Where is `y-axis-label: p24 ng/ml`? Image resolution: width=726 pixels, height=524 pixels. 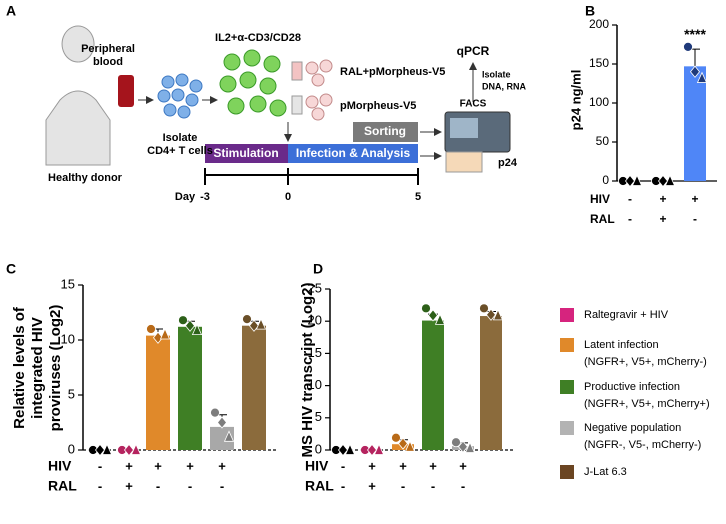
y-axis-label: p24 ng/ml is located at coordinates (575, 100).